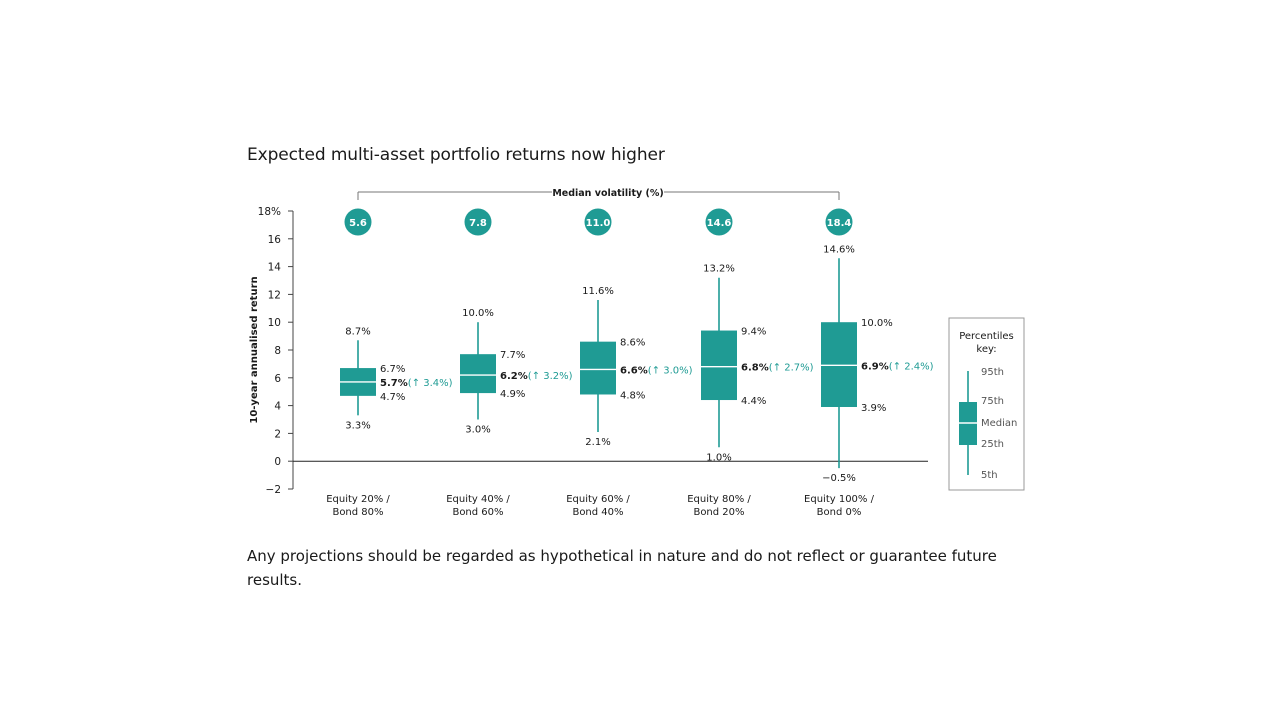 The image size is (1280, 720). Describe the element at coordinates (753, 401) in the screenshot. I see `p25-label: 4.4%` at that location.